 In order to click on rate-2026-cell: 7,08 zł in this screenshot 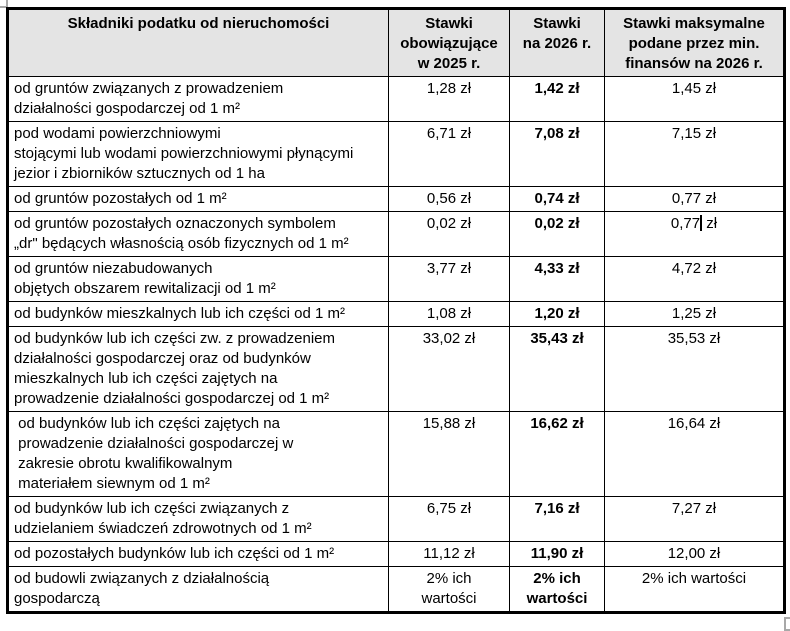, I will do `click(557, 154)`.